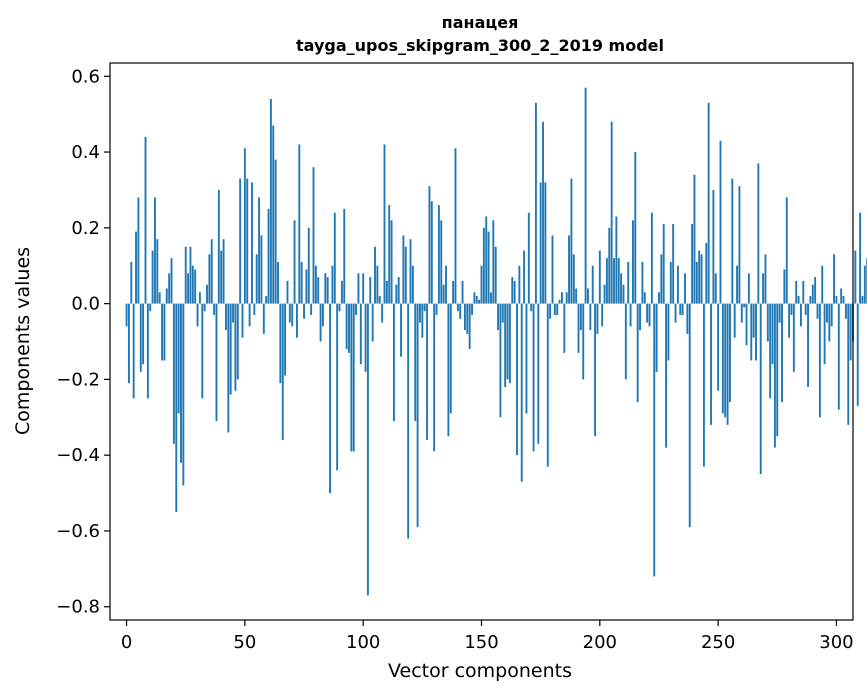 This screenshot has height=696, width=867. I want to click on chart-title: панацея, so click(480, 22).